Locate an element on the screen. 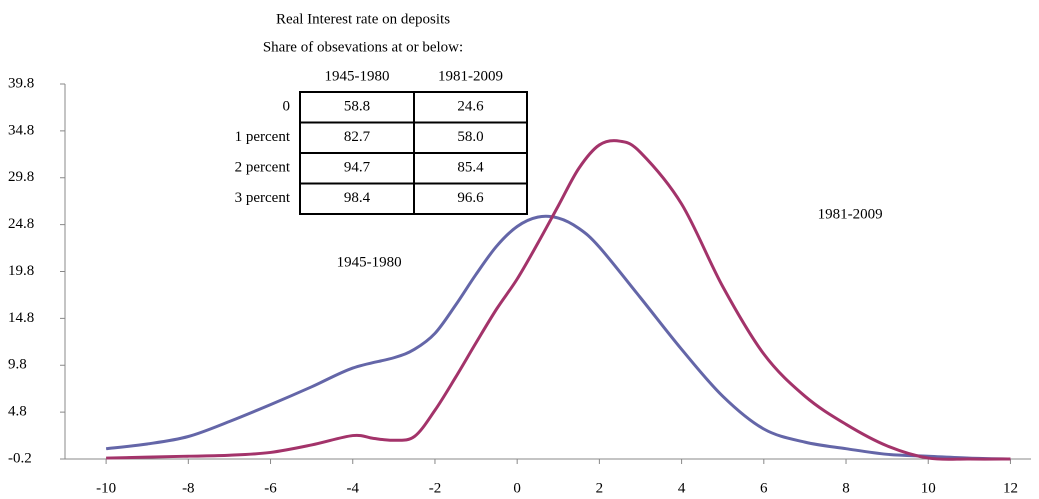  table-cell is located at coordinates (470, 198).